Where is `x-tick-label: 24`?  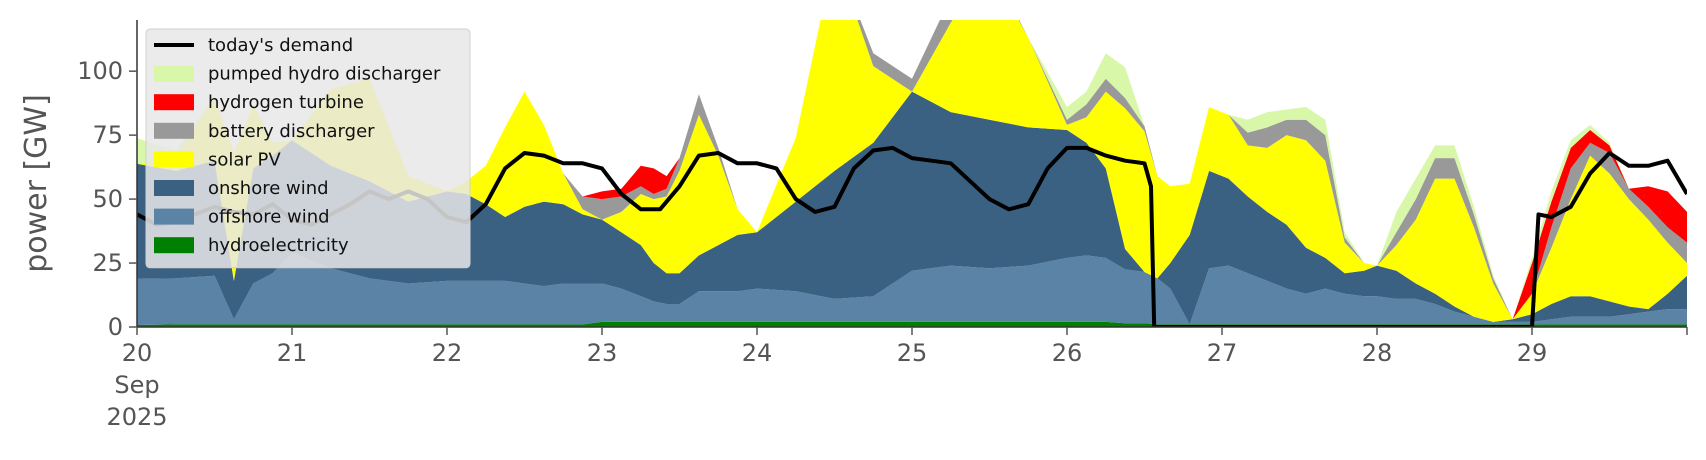 x-tick-label: 24 is located at coordinates (757, 353).